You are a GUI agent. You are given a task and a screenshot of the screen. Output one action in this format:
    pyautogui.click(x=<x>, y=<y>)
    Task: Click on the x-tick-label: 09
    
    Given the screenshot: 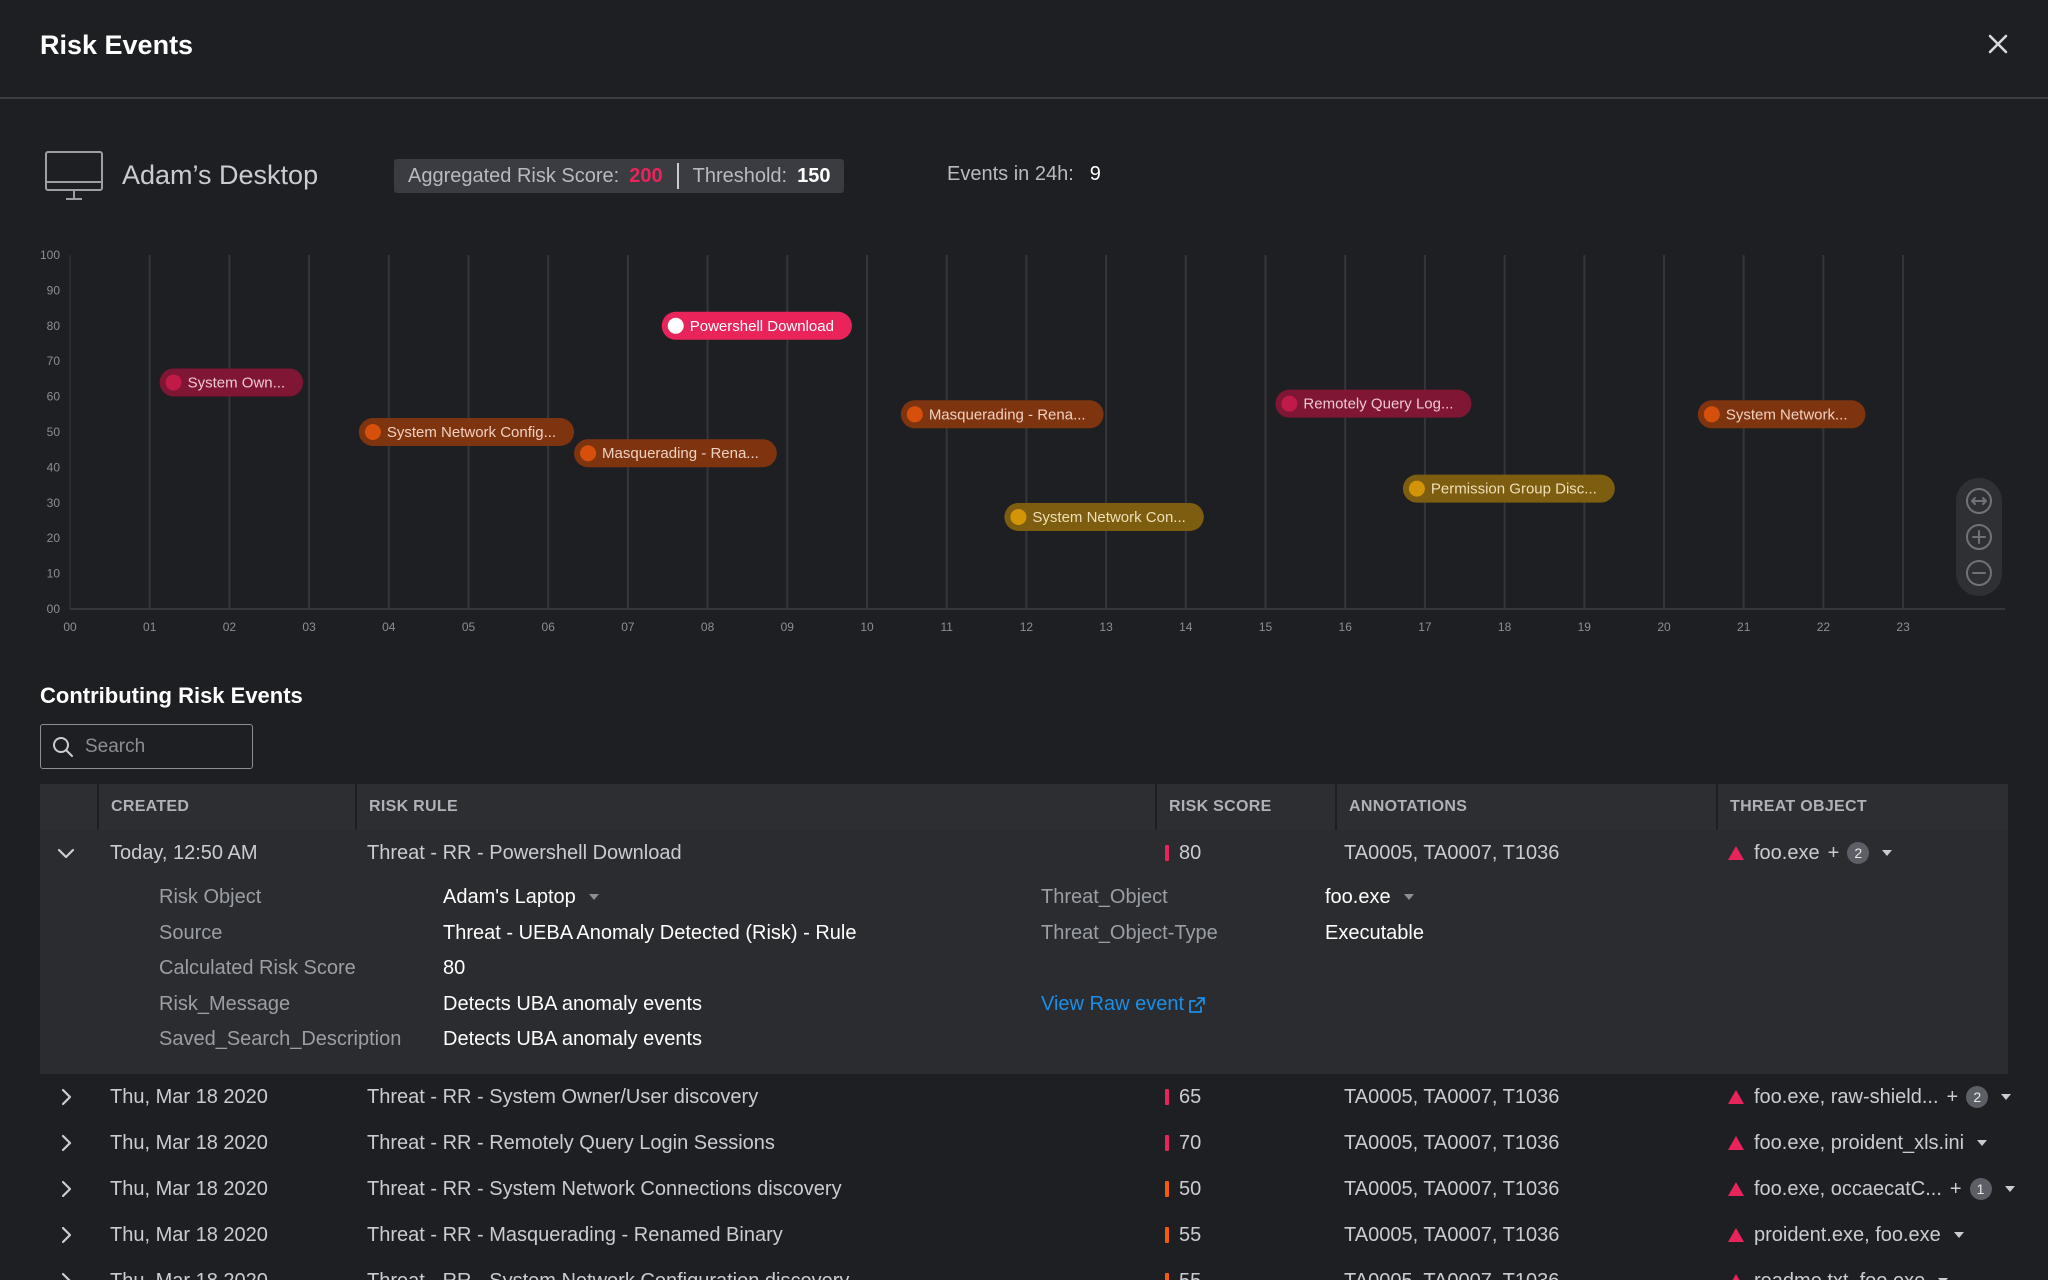 What is the action you would take?
    pyautogui.click(x=788, y=627)
    